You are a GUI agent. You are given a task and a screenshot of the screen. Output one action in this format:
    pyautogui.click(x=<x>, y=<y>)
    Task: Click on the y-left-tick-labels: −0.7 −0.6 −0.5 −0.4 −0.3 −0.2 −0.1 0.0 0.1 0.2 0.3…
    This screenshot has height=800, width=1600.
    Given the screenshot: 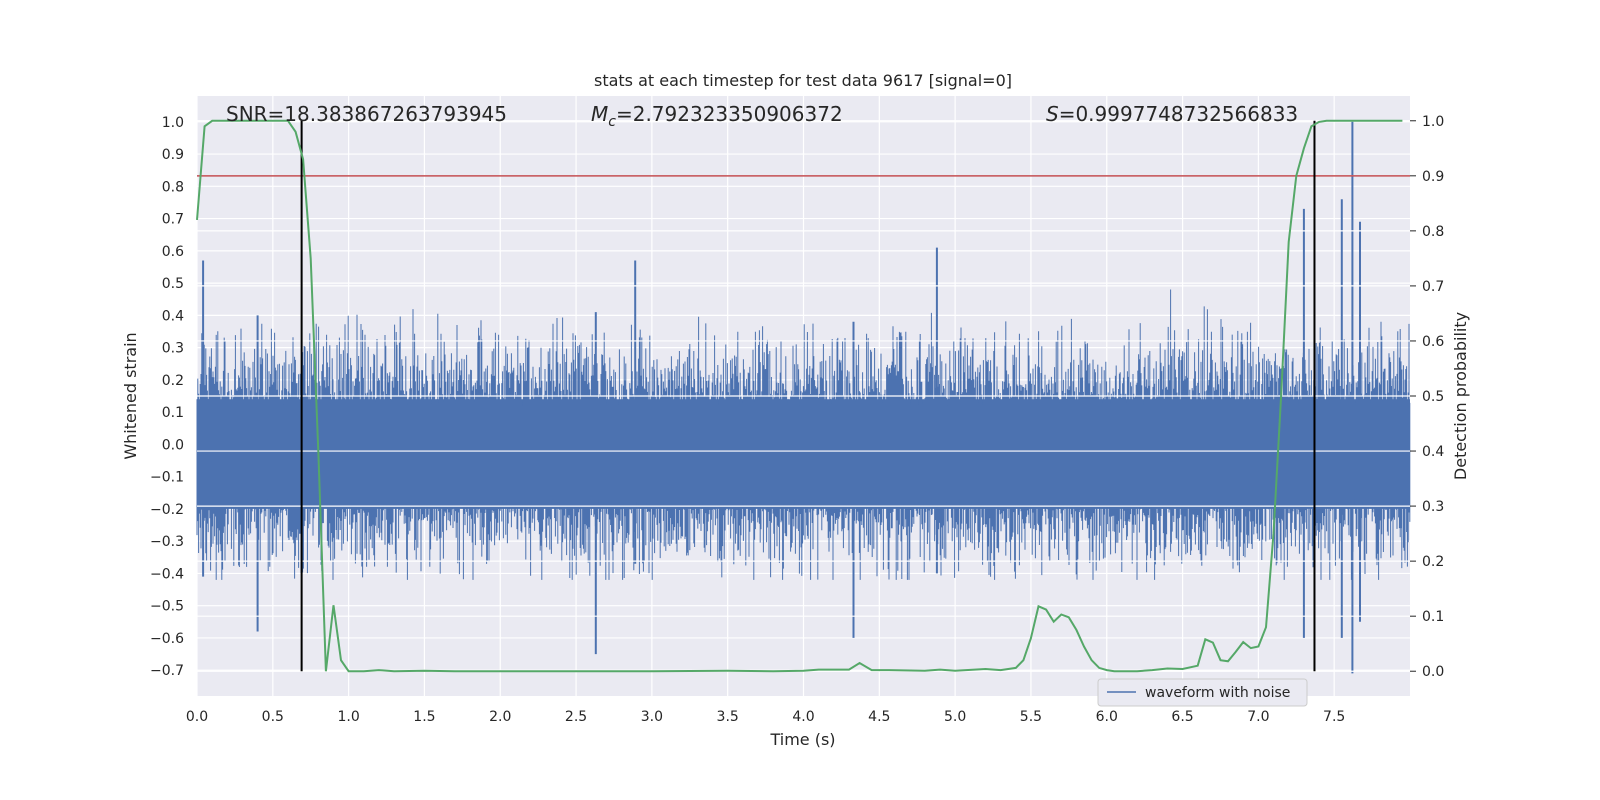 What is the action you would take?
    pyautogui.click(x=167, y=397)
    